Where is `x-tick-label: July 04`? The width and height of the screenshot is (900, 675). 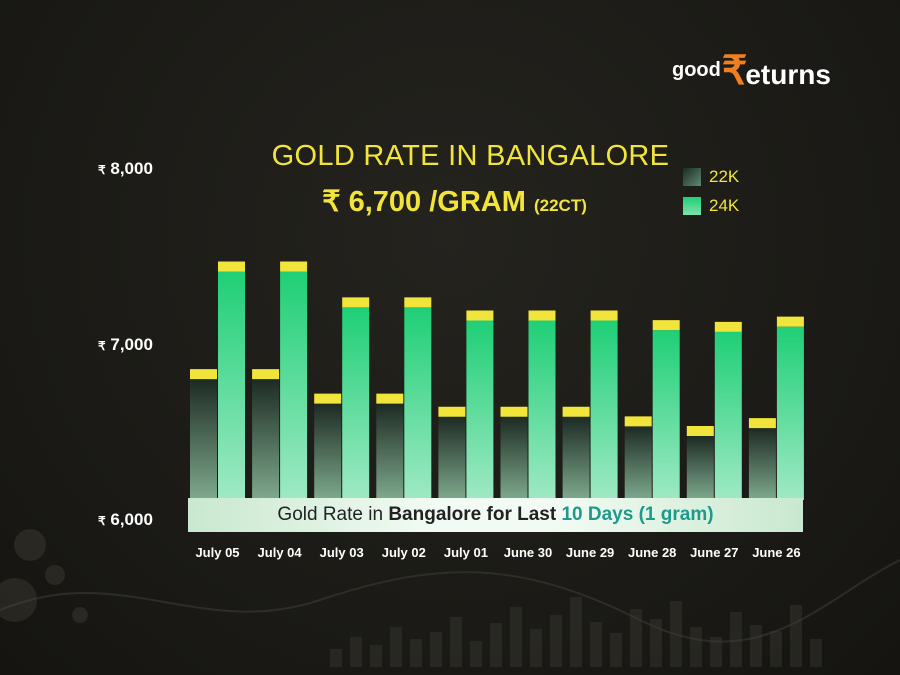
x-tick-label: July 04 is located at coordinates (280, 552).